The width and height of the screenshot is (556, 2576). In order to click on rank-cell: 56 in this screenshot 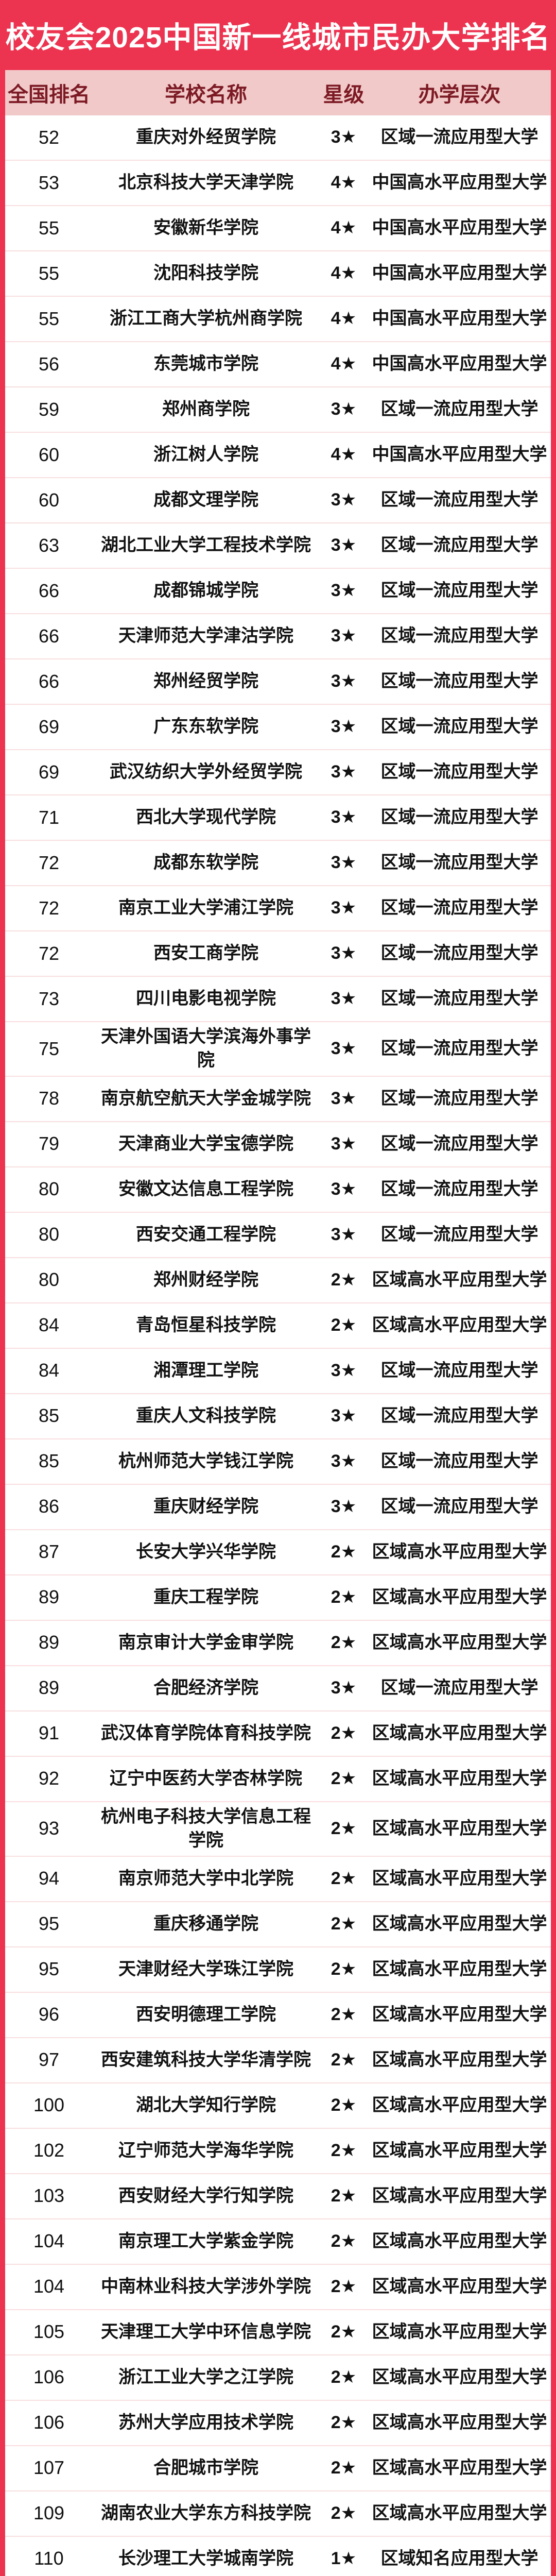, I will do `click(49, 364)`.